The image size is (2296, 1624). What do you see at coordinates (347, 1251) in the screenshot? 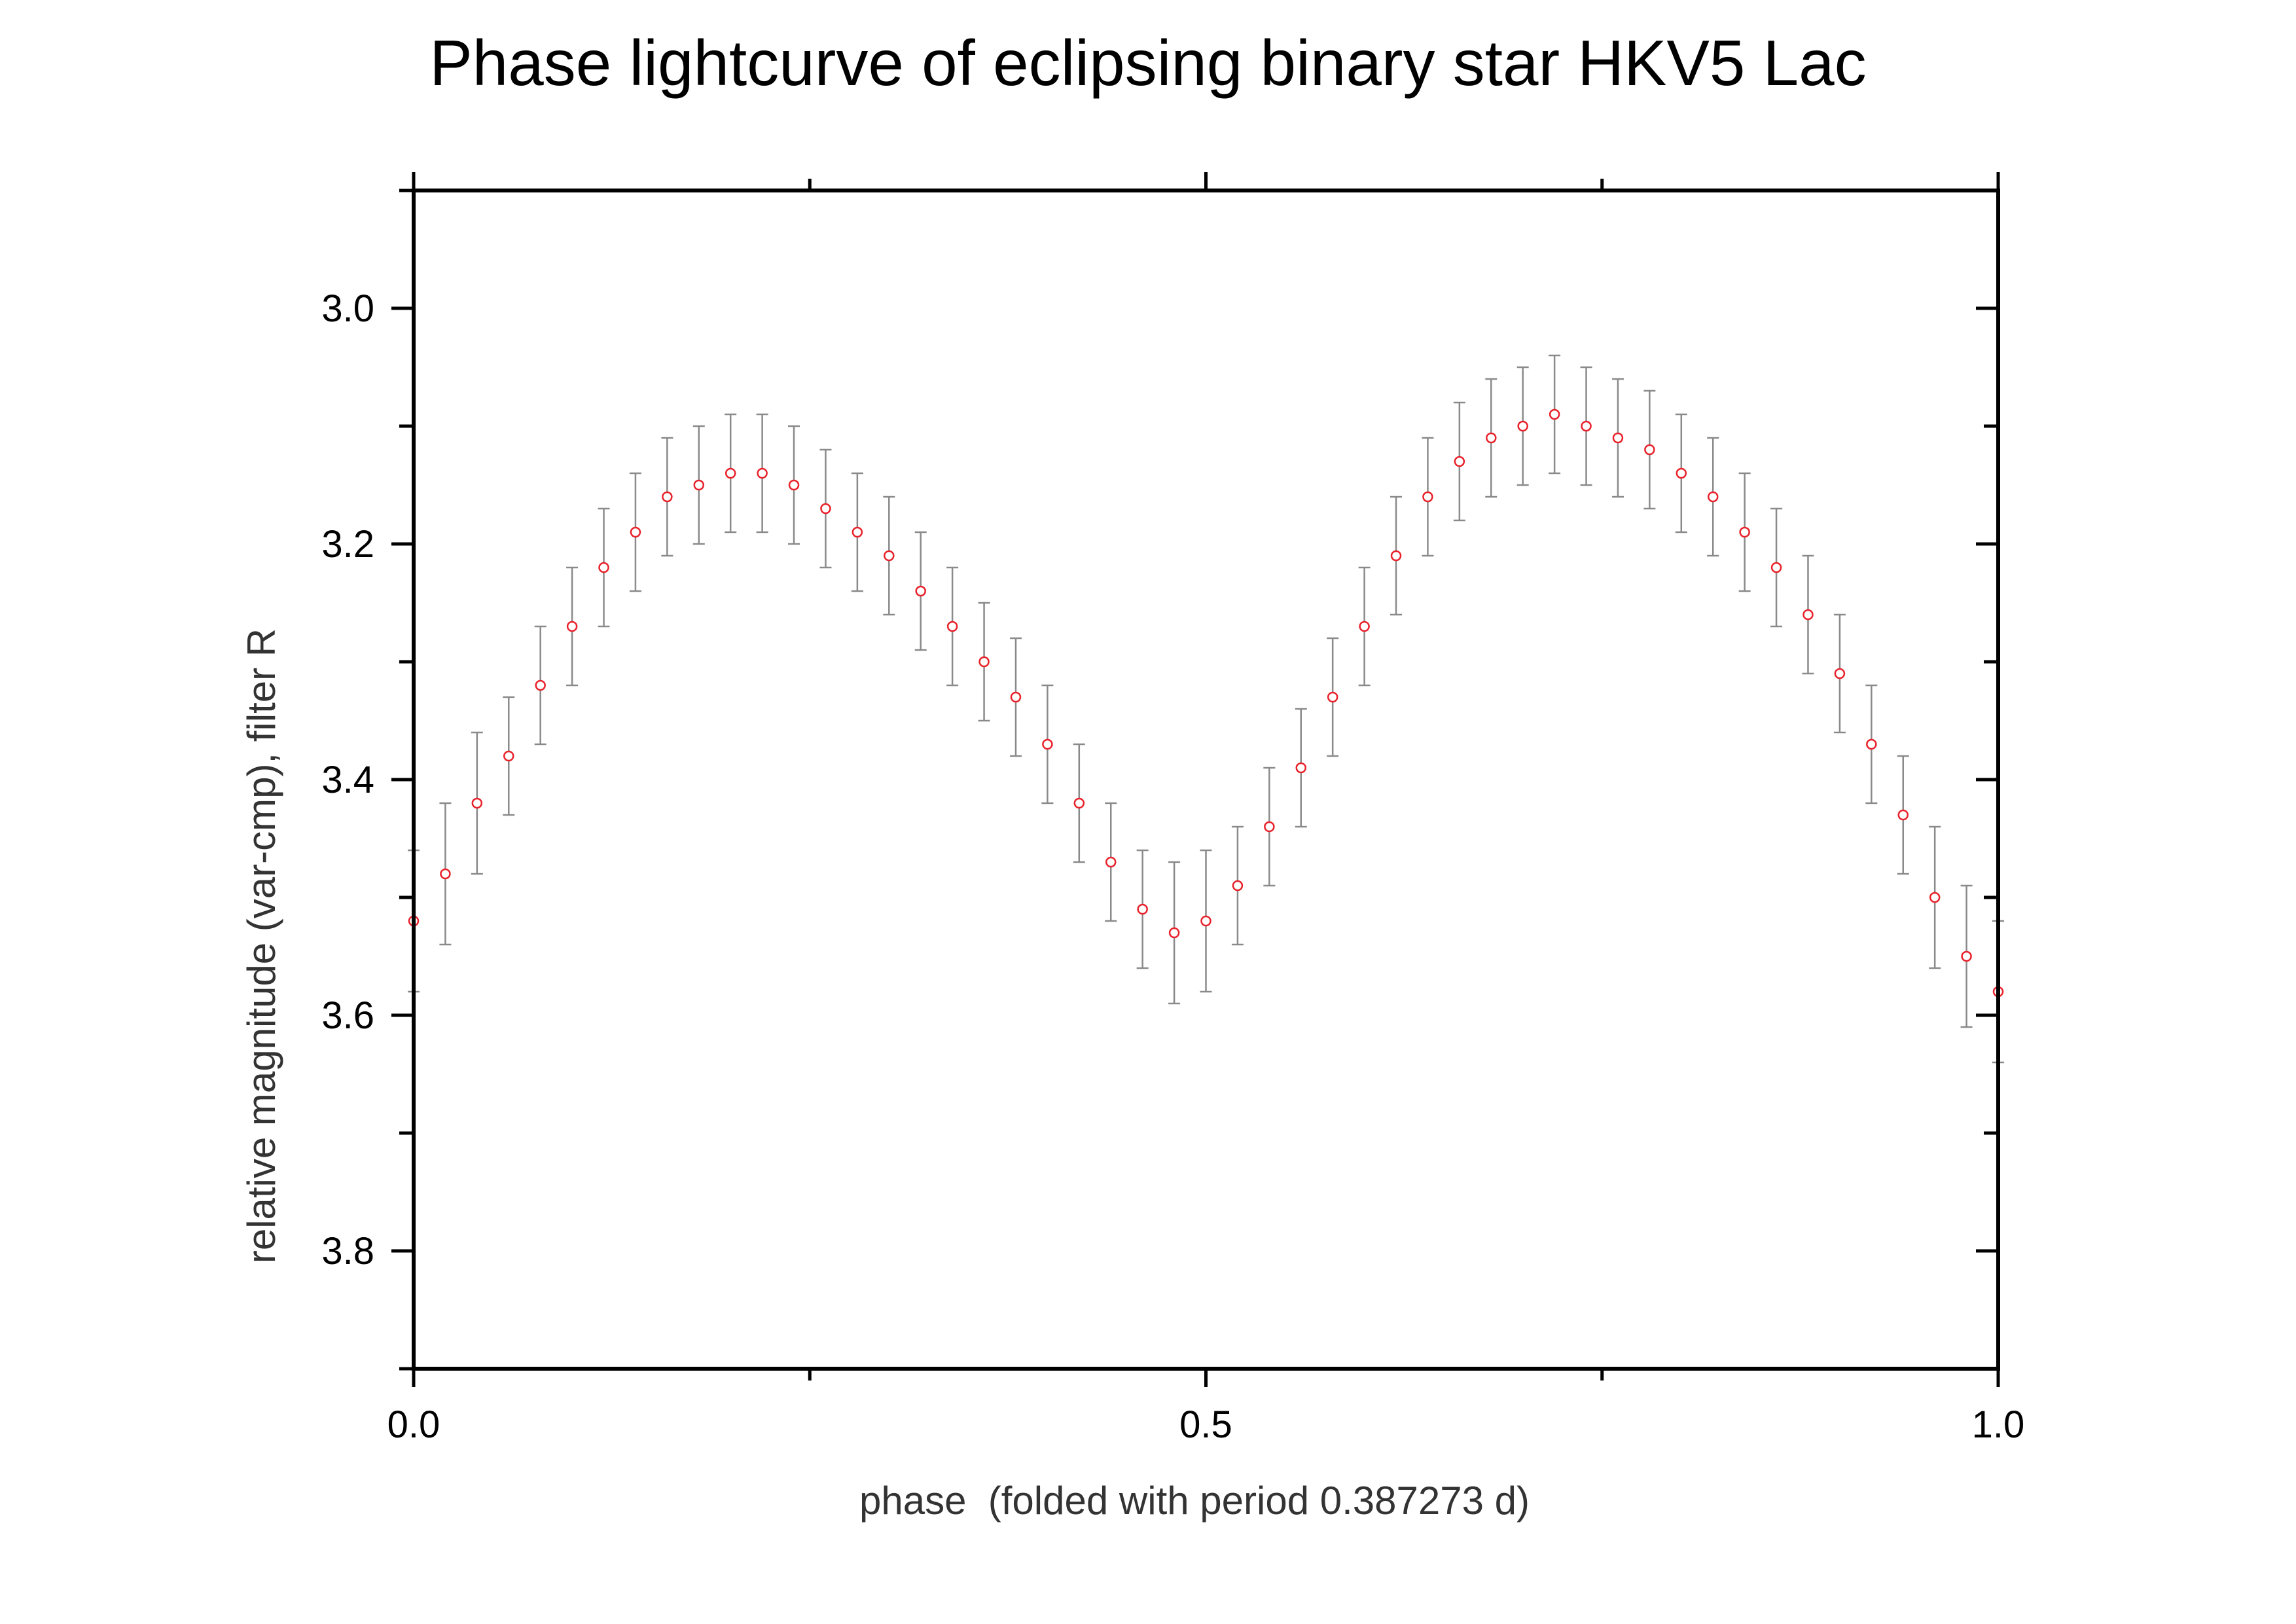
I see `y-tick-label: 3.8` at bounding box center [347, 1251].